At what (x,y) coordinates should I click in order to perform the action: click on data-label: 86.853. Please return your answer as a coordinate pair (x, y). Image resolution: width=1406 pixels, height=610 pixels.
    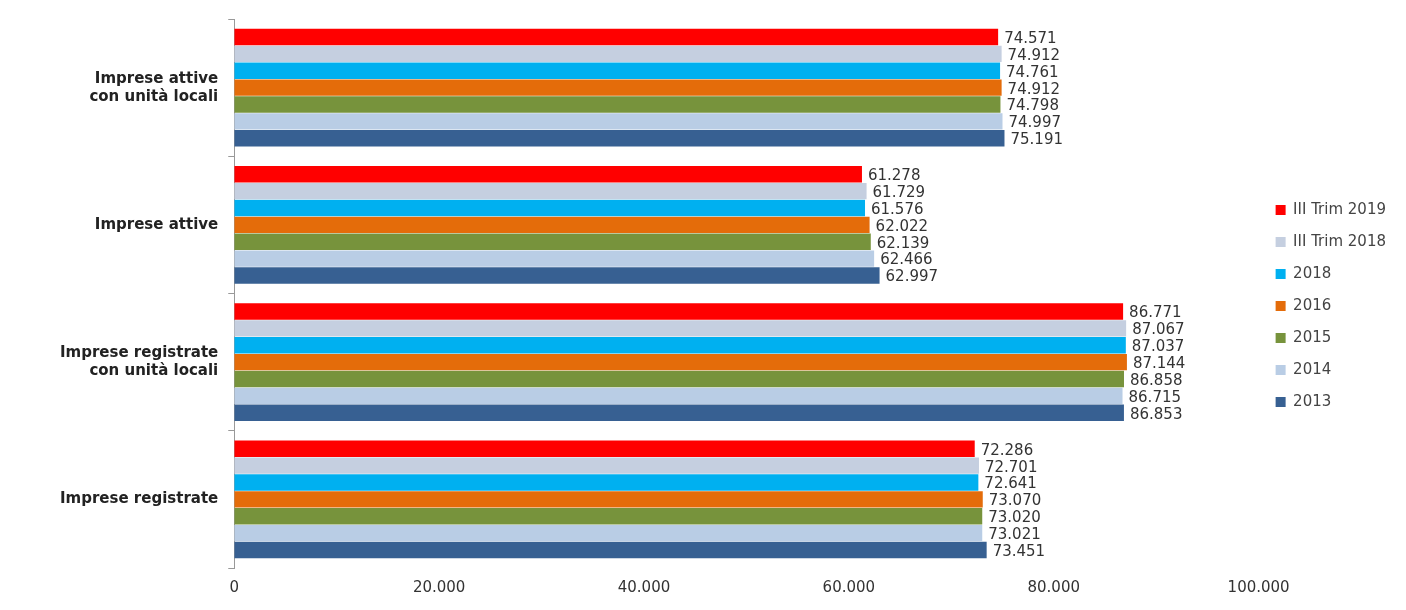
    Looking at the image, I should click on (1156, 413).